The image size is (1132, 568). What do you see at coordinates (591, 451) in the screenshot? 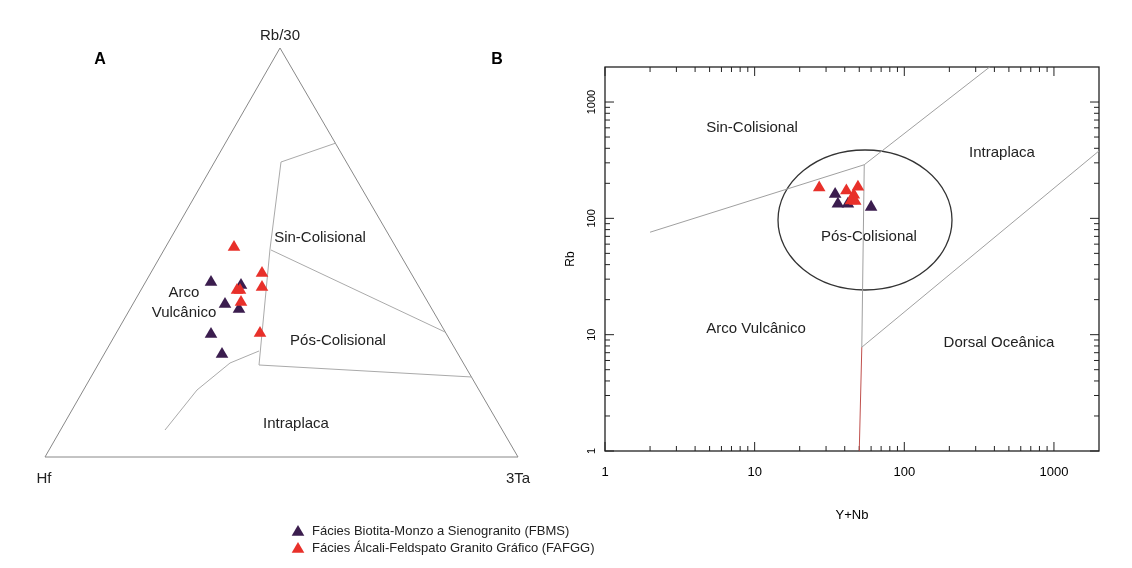
I see `y-tick-label: 1` at bounding box center [591, 451].